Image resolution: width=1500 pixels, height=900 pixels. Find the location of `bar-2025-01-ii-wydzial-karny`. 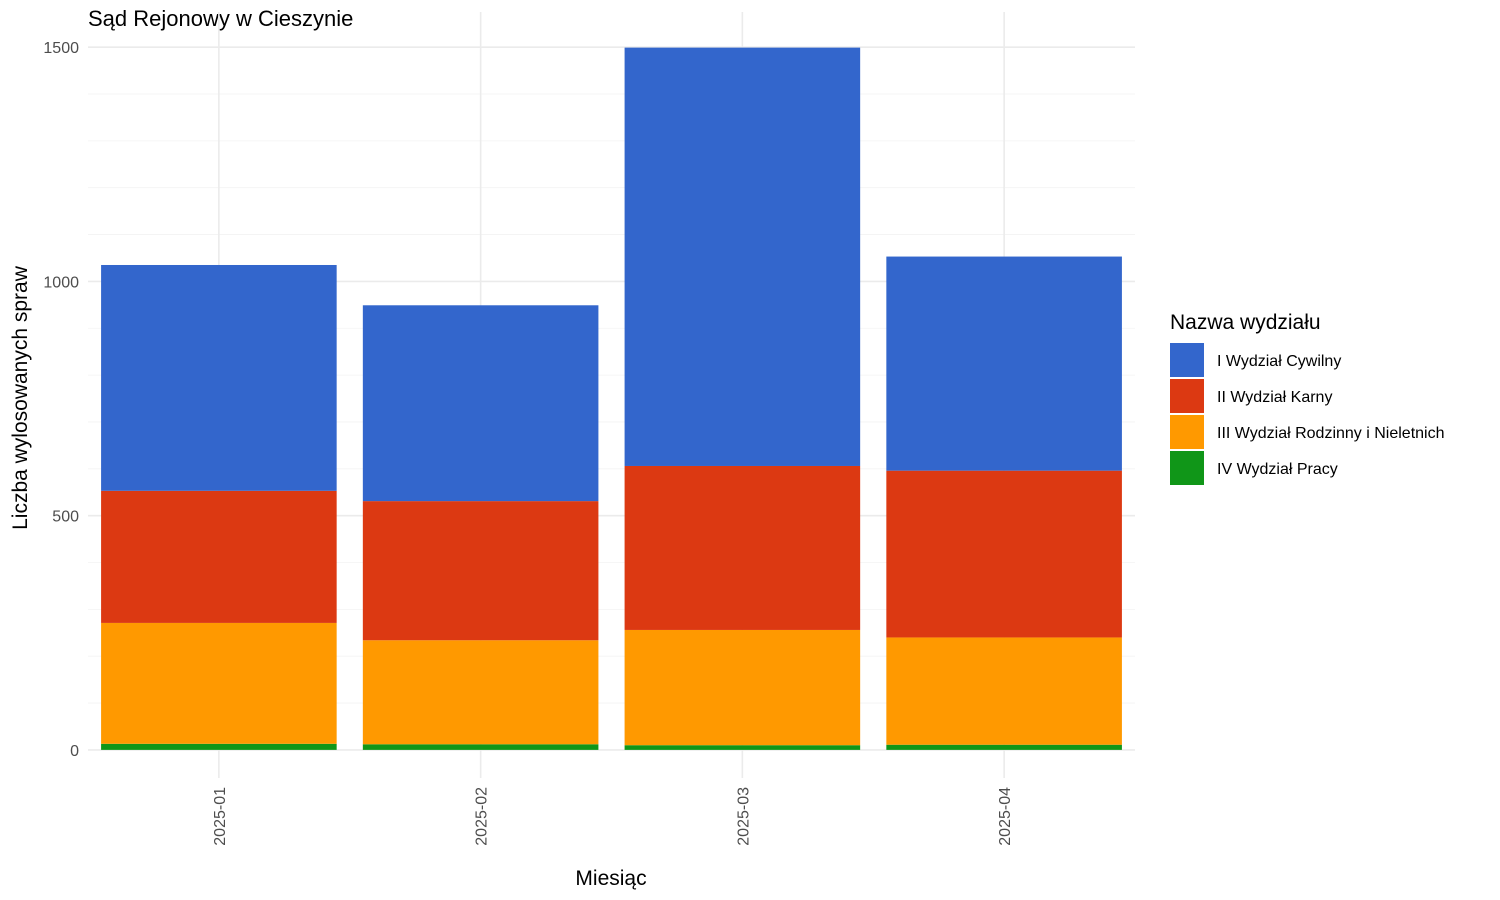

bar-2025-01-ii-wydzial-karny is located at coordinates (219, 556).